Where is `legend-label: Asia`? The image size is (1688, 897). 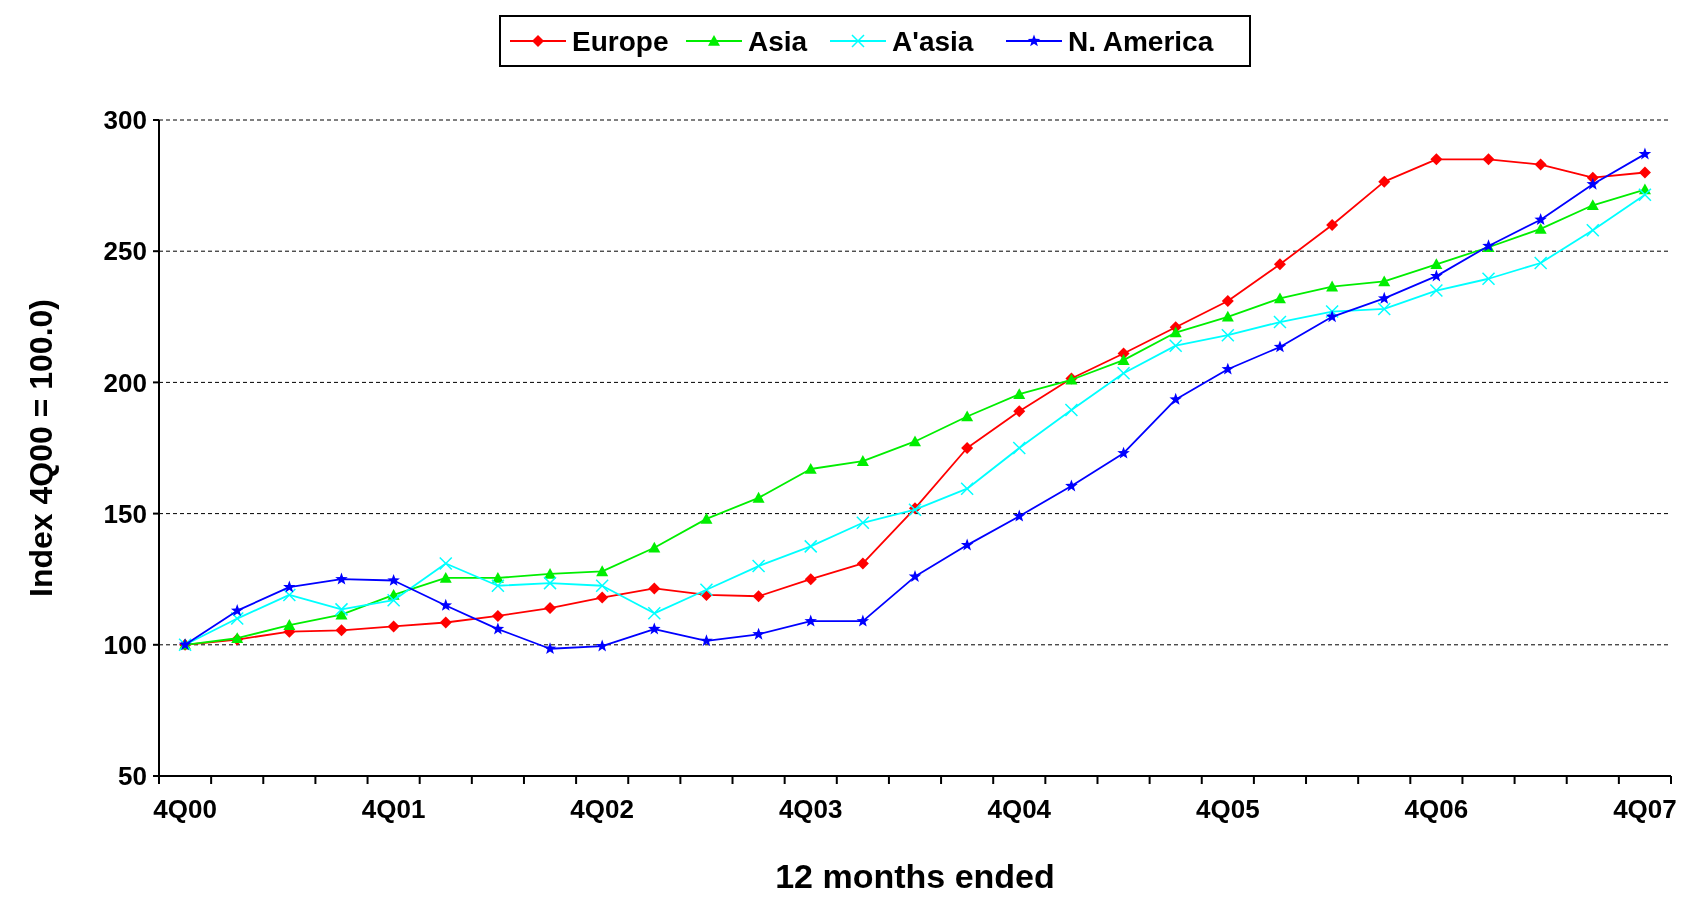 legend-label: Asia is located at coordinates (778, 41).